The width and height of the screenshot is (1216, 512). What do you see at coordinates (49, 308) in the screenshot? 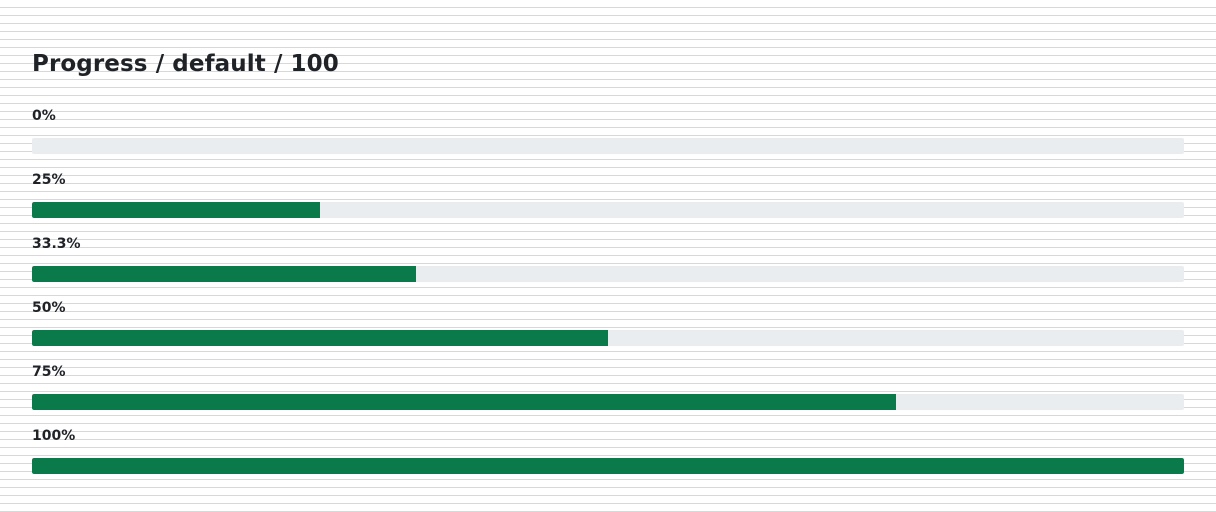
I see `progress-label: 50%` at bounding box center [49, 308].